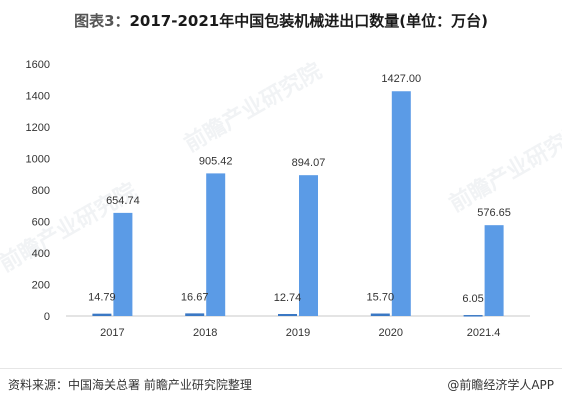  I want to click on x-axis: 2017 2018 2019 2020 2021.4, so click(300, 333).